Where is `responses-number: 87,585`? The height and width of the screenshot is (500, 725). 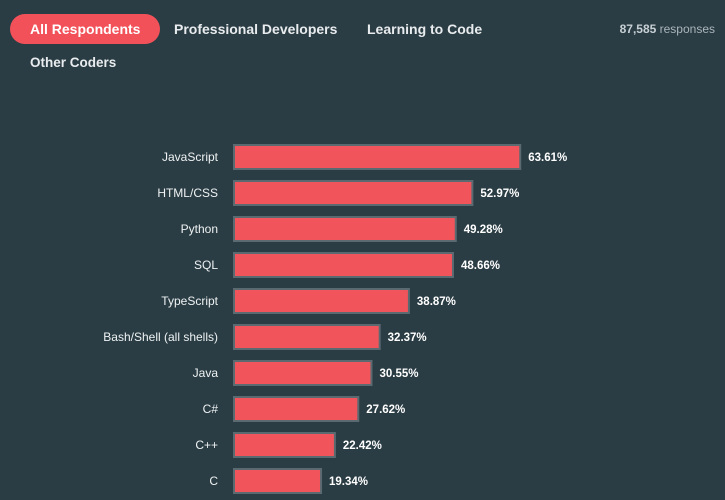 responses-number: 87,585 is located at coordinates (638, 29).